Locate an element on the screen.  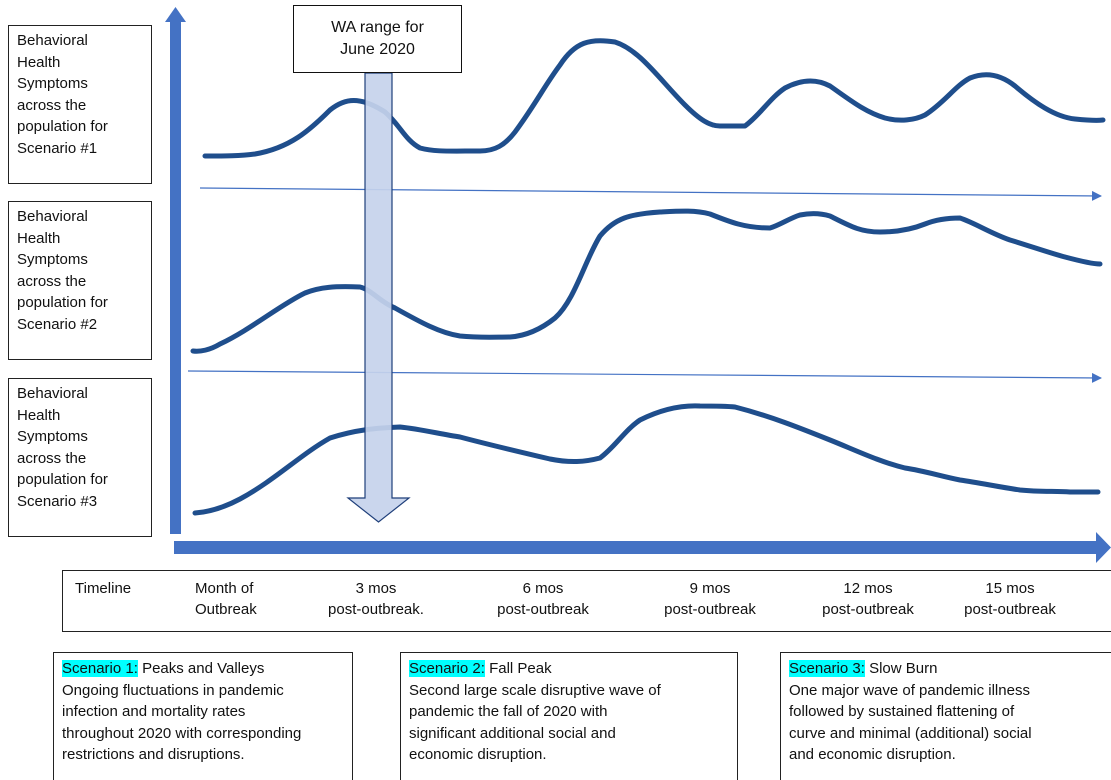
scenario-desc-line: Second large scale disruptive wave of is located at coordinates (535, 690).